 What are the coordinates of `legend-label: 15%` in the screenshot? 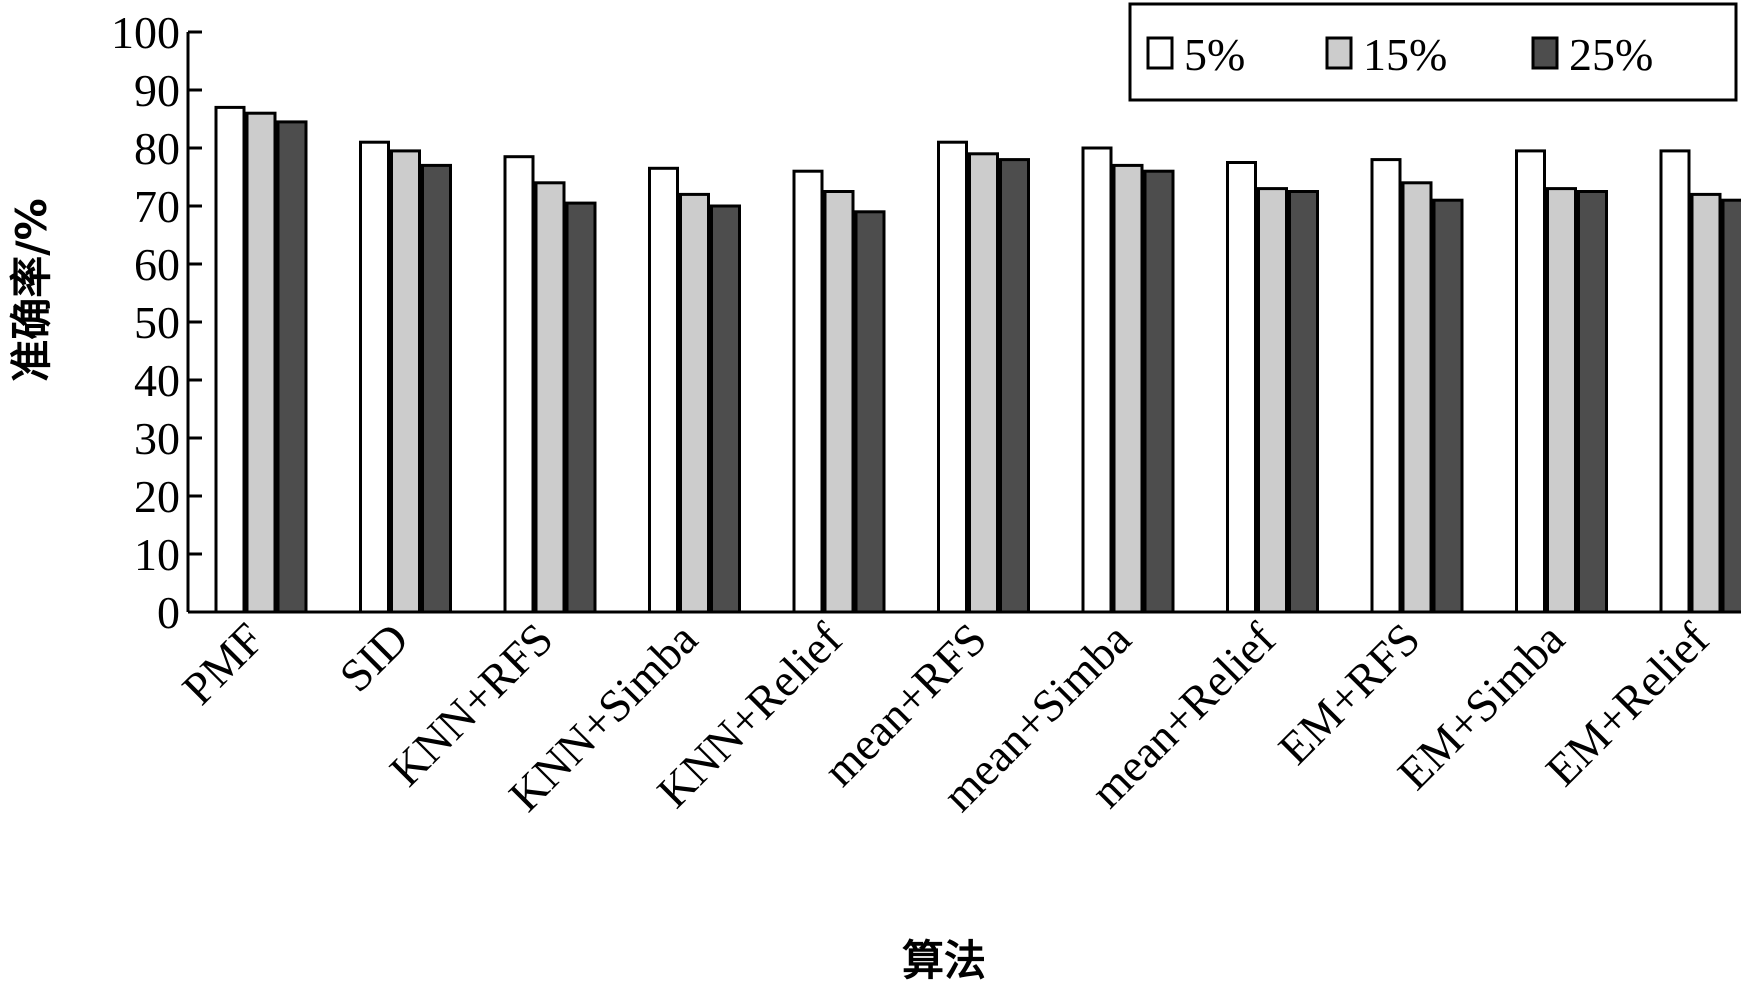 It's located at (1405, 54).